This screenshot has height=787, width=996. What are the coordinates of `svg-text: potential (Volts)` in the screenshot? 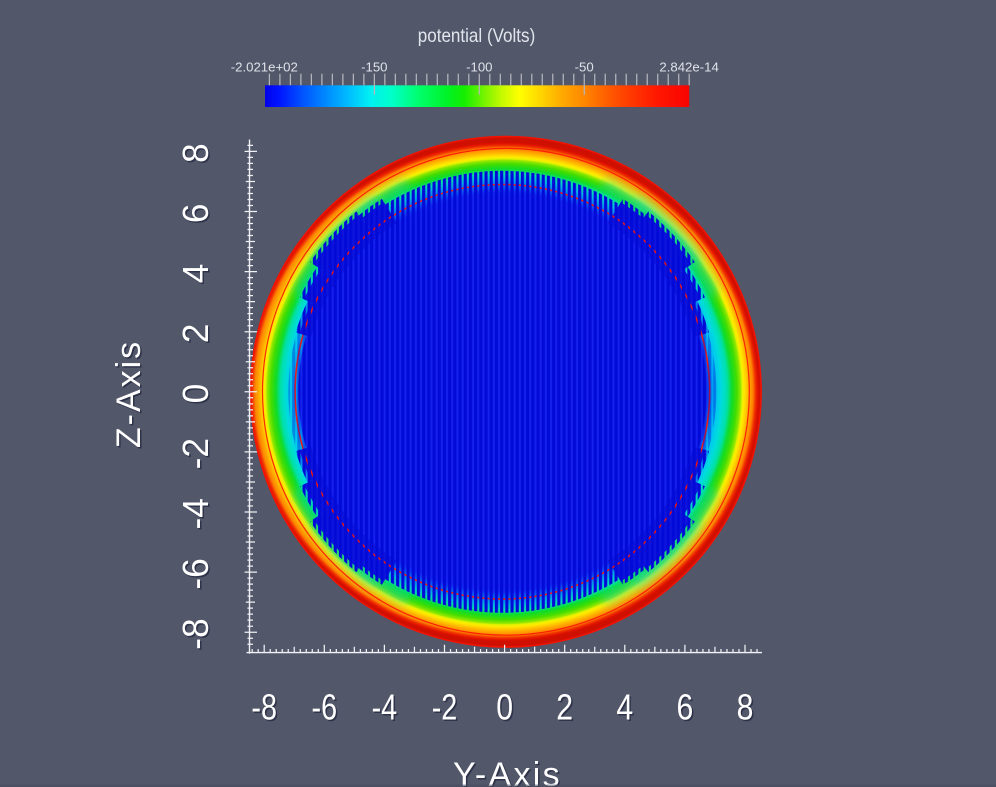 It's located at (477, 36).